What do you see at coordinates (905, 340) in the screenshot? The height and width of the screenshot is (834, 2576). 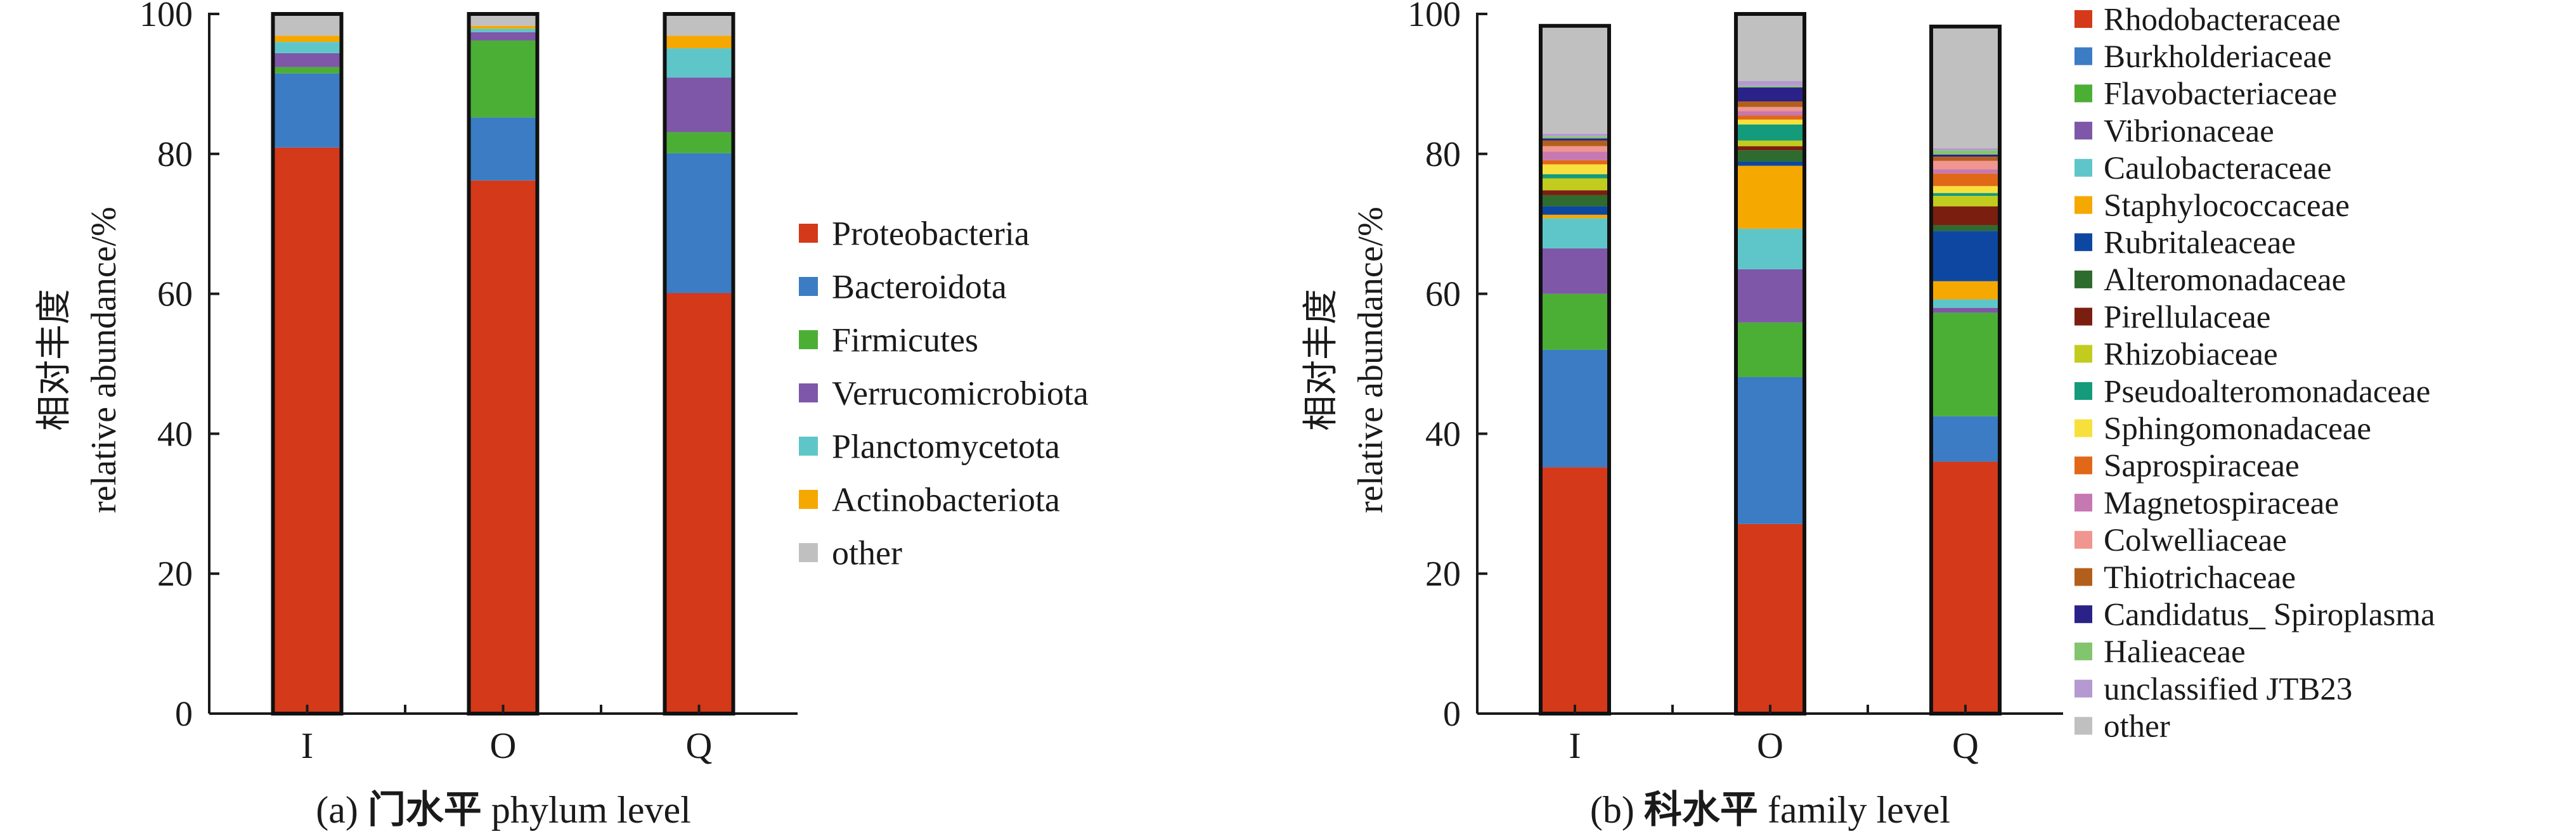 I see `legend-label: Firmicutes` at bounding box center [905, 340].